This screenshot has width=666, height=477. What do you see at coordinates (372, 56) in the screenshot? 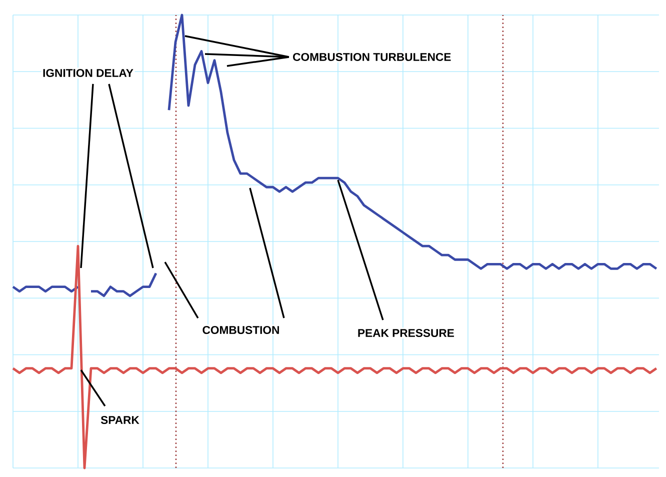
I see `annotation: COMBUSTION TURBULENCE` at bounding box center [372, 56].